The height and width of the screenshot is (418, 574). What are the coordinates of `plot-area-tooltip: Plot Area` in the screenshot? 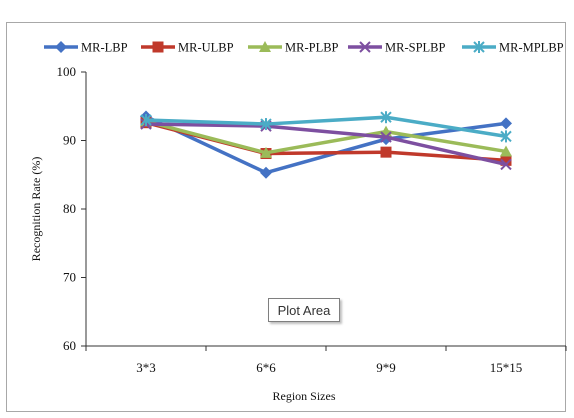 It's located at (304, 310).